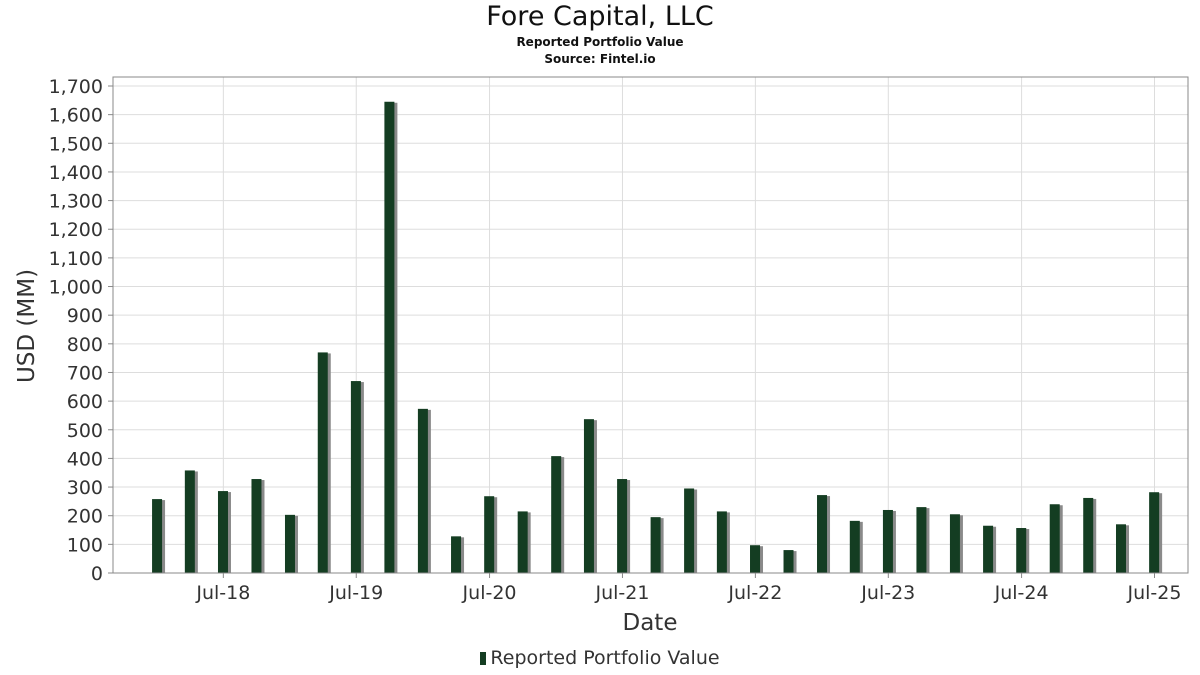 The image size is (1200, 675). What do you see at coordinates (76, 144) in the screenshot?
I see `y-tick-label: 1,500` at bounding box center [76, 144].